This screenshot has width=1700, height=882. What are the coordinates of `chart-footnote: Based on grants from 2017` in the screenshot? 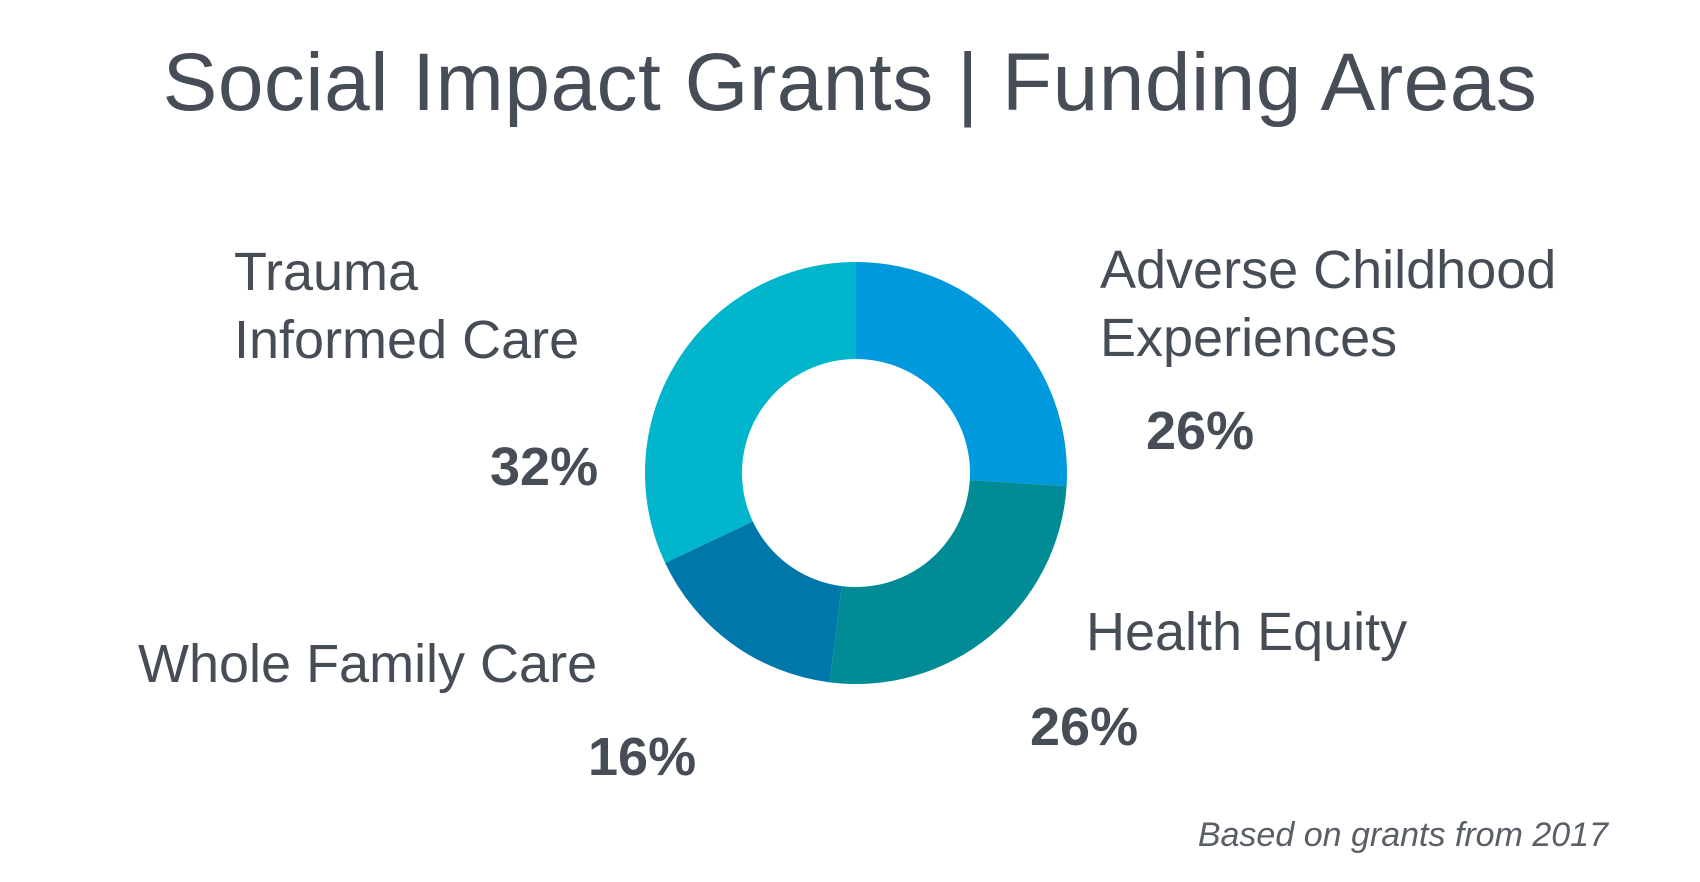 It's located at (1402, 835).